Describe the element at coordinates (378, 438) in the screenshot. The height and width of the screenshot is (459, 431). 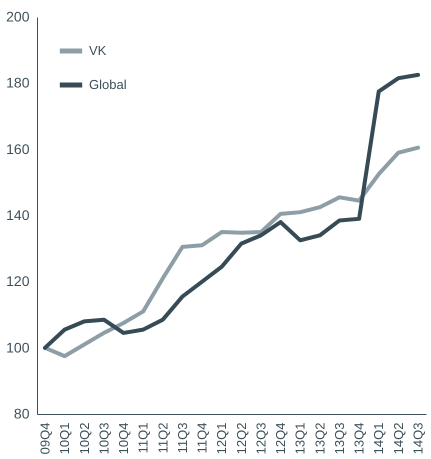
I see `x-tick-label: 14Q1` at that location.